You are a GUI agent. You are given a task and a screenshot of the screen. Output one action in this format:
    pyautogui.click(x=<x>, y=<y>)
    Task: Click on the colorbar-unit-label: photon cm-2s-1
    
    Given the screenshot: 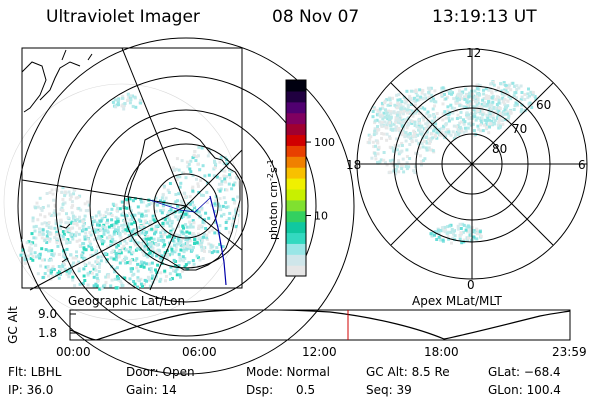 What is the action you would take?
    pyautogui.click(x=273, y=199)
    